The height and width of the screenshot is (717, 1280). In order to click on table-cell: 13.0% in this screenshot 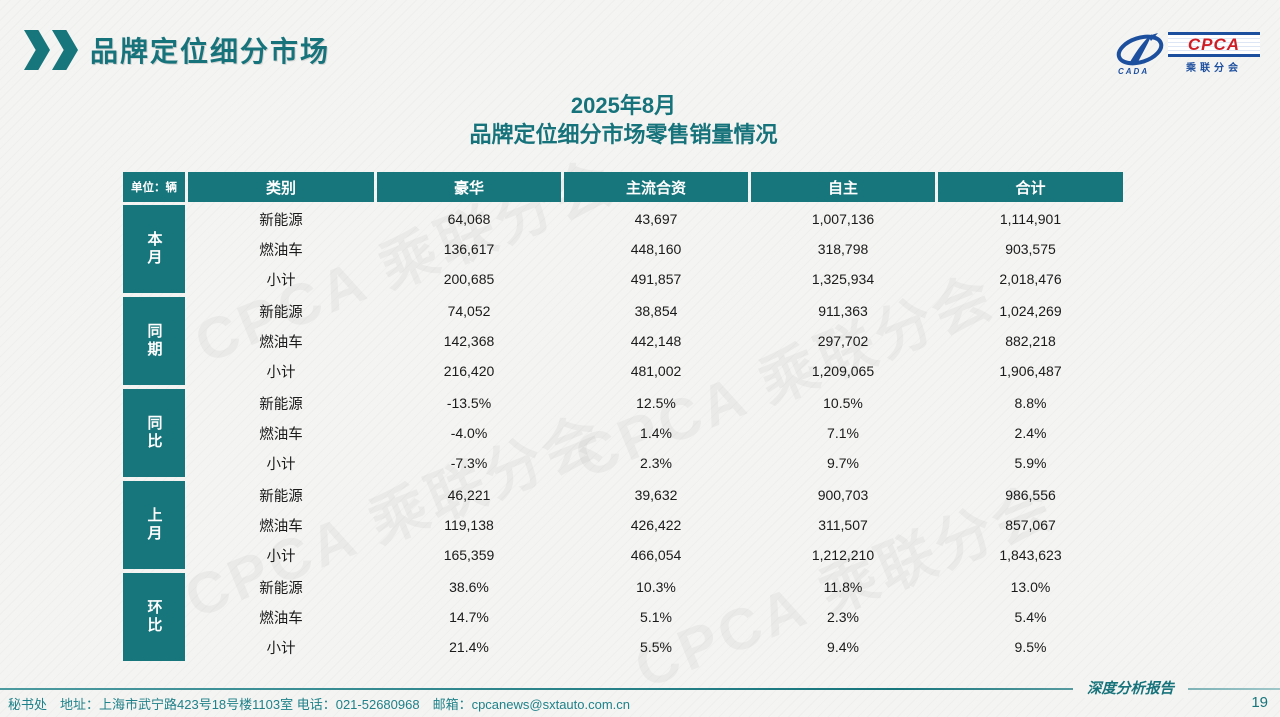, I will do `click(1030, 587)`.